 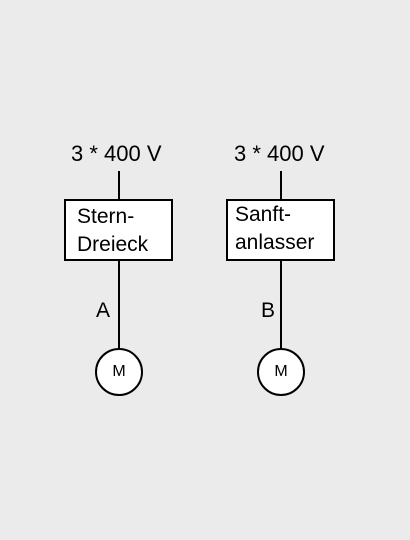 I want to click on motor-label-b: M, so click(x=281, y=371).